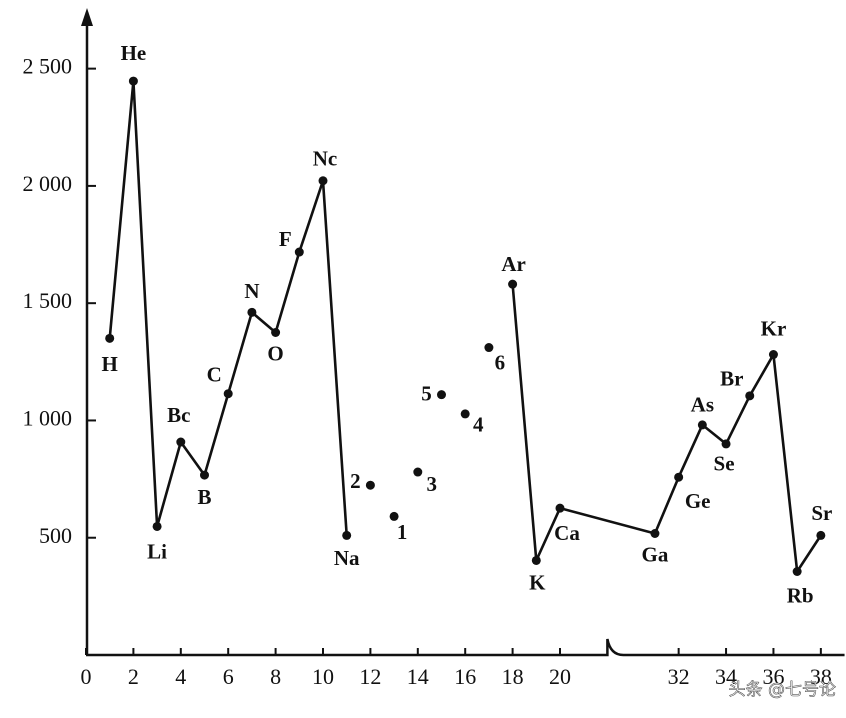  I want to click on x-tick-label: 2, so click(133, 676).